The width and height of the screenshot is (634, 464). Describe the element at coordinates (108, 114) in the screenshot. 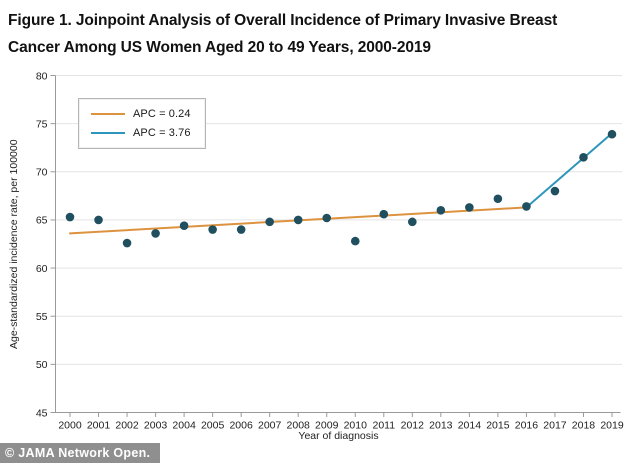

I see `legend-line-swatch-orange` at that location.